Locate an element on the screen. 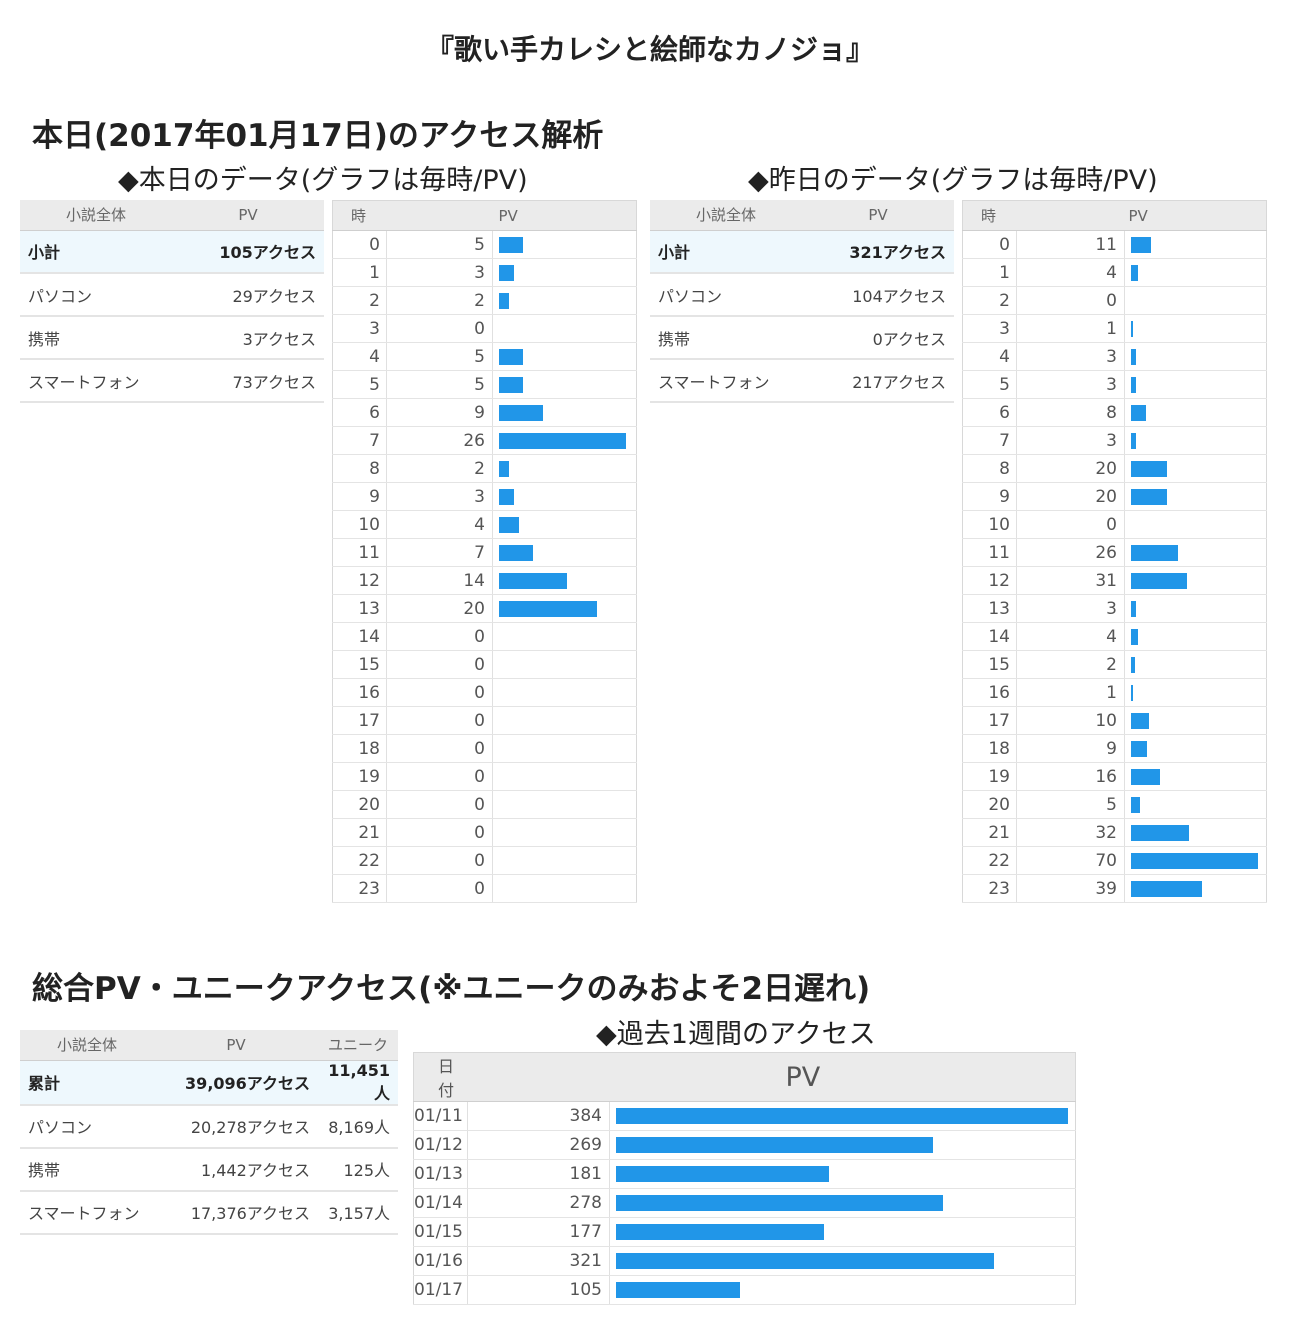 The image size is (1300, 1327). pv-cell: 14 is located at coordinates (439, 580).